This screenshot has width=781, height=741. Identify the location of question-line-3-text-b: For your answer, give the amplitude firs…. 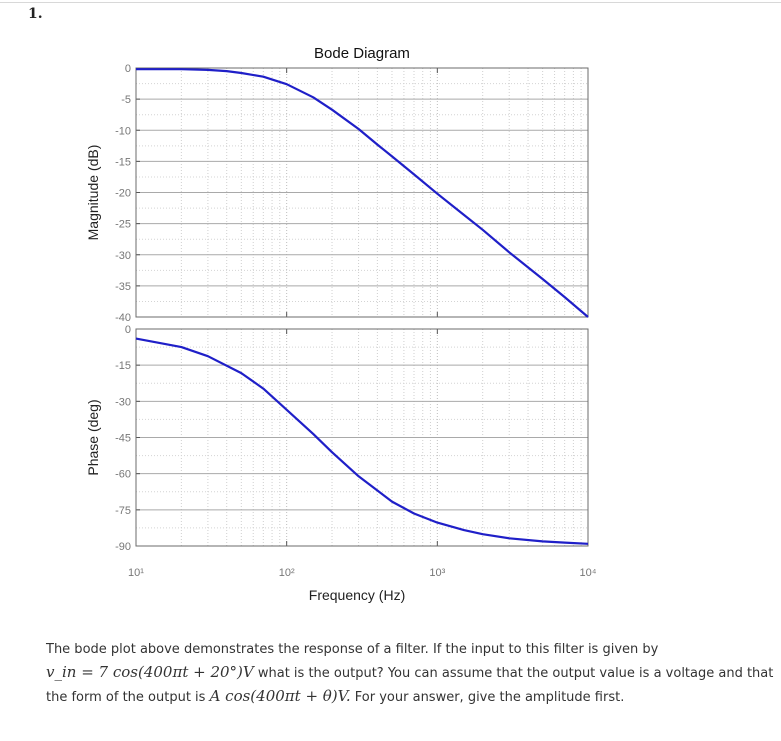
(487, 697).